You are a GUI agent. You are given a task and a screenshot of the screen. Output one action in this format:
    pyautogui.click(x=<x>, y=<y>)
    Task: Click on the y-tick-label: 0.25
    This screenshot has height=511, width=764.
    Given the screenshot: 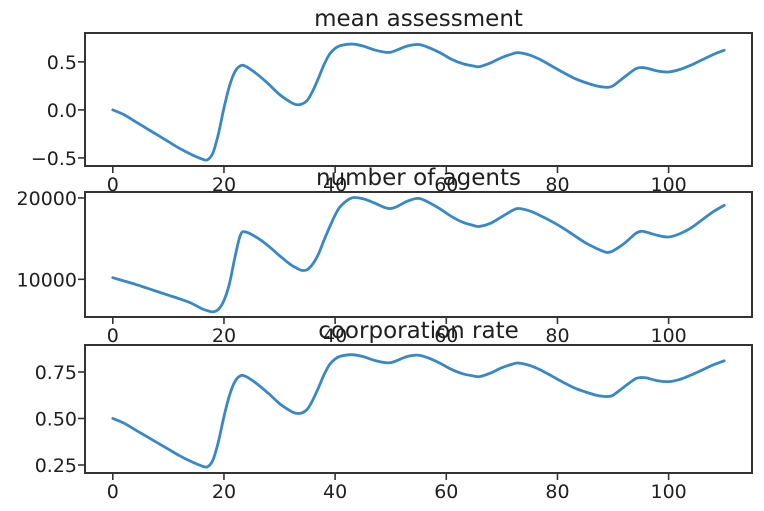 What is the action you would take?
    pyautogui.click(x=56, y=466)
    